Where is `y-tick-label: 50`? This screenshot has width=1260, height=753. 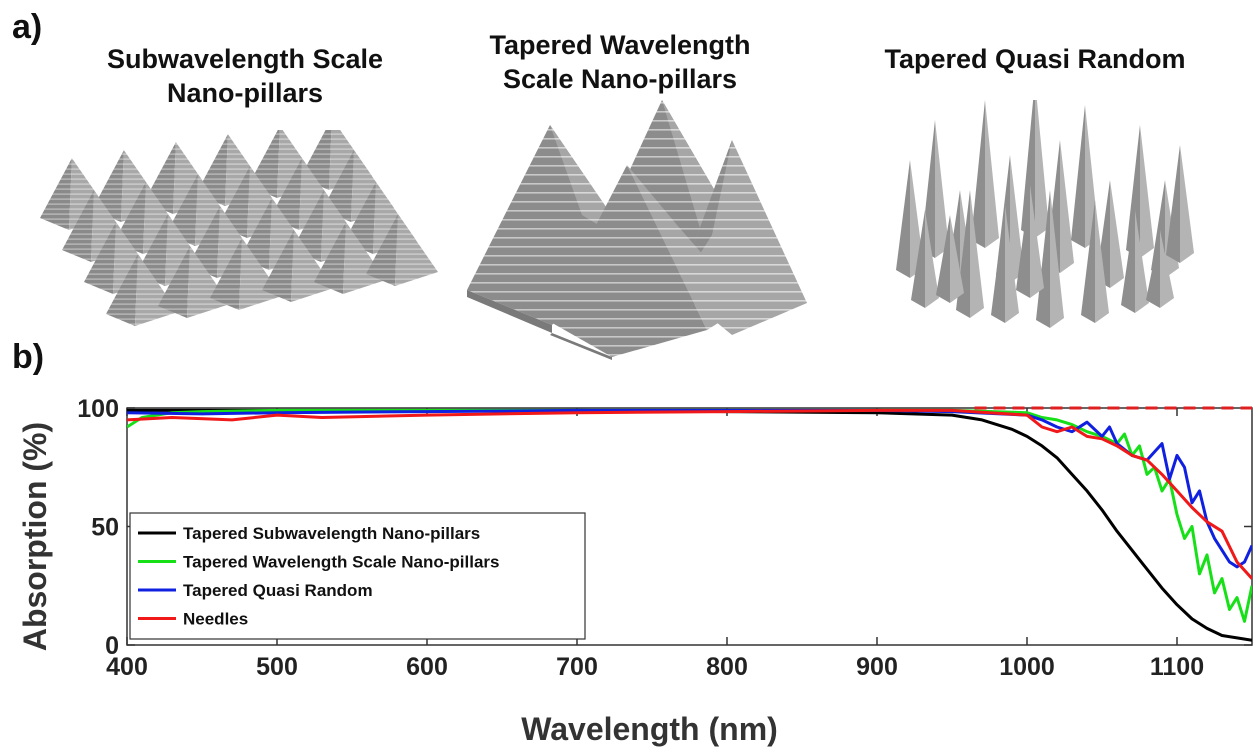
y-tick-label: 50 is located at coordinates (105, 528).